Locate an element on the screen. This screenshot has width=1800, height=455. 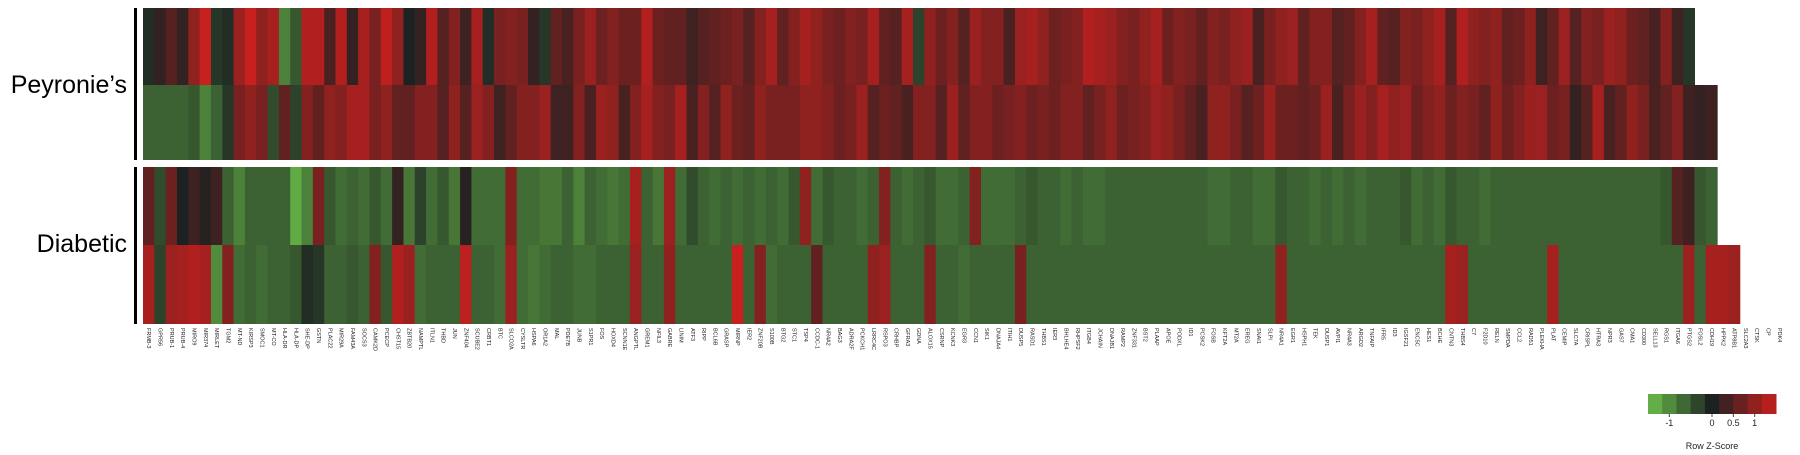
gene-label: ITGB4 is located at coordinates (1088, 336).